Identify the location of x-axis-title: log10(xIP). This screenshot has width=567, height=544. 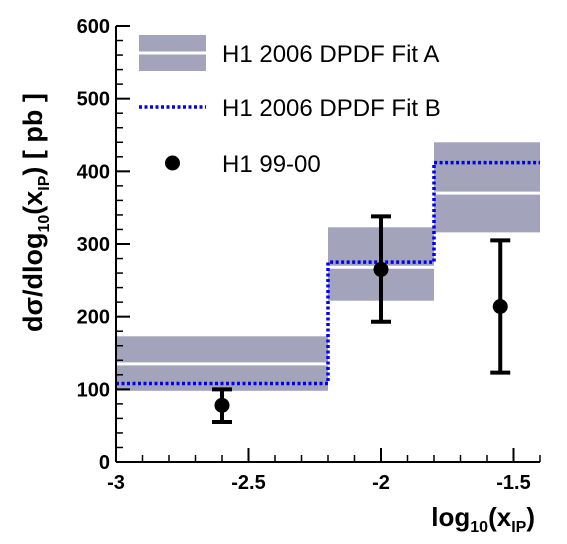
(483, 519).